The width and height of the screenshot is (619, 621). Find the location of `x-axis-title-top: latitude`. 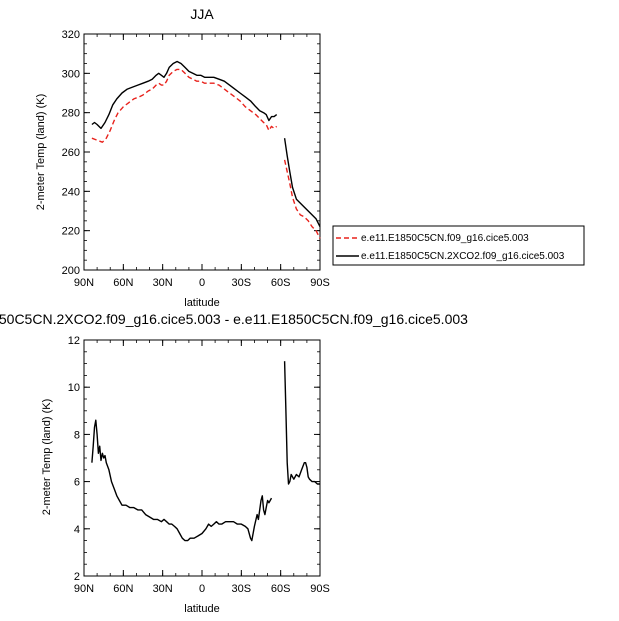

x-axis-title-top: latitude is located at coordinates (201, 303).